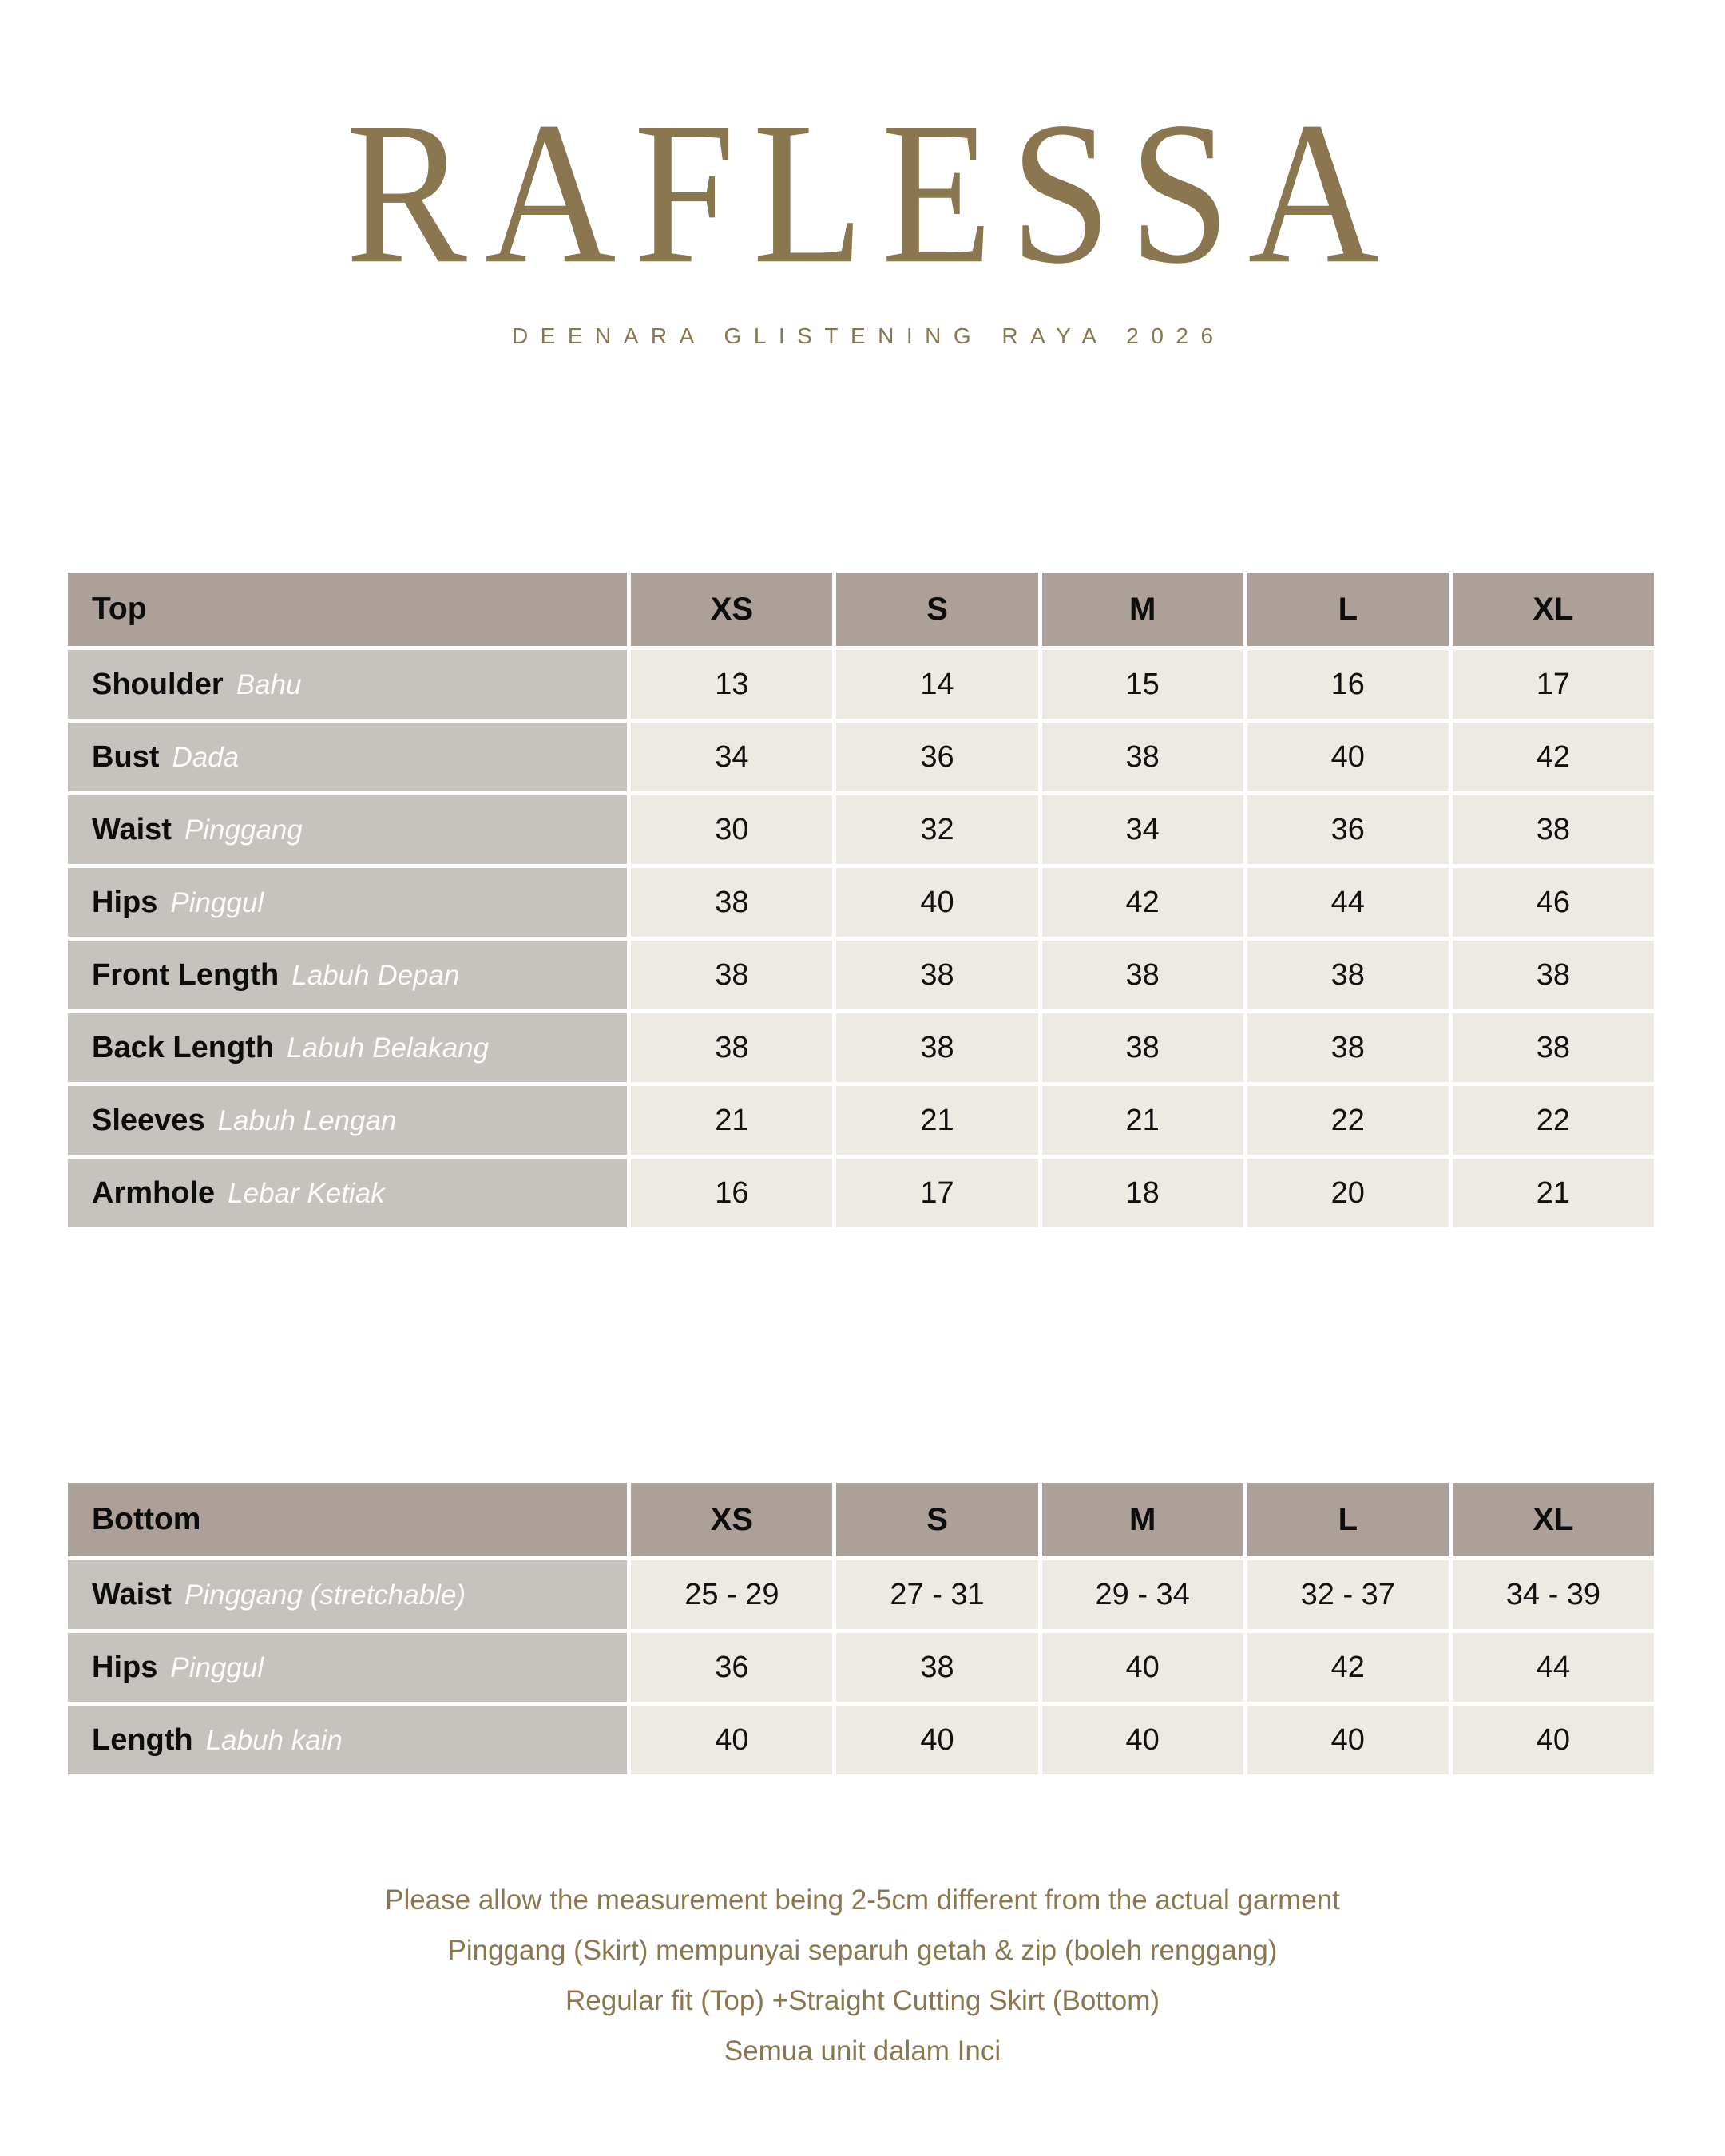  Describe the element at coordinates (348, 1519) in the screenshot. I see `table-category-label: Bottom` at that location.